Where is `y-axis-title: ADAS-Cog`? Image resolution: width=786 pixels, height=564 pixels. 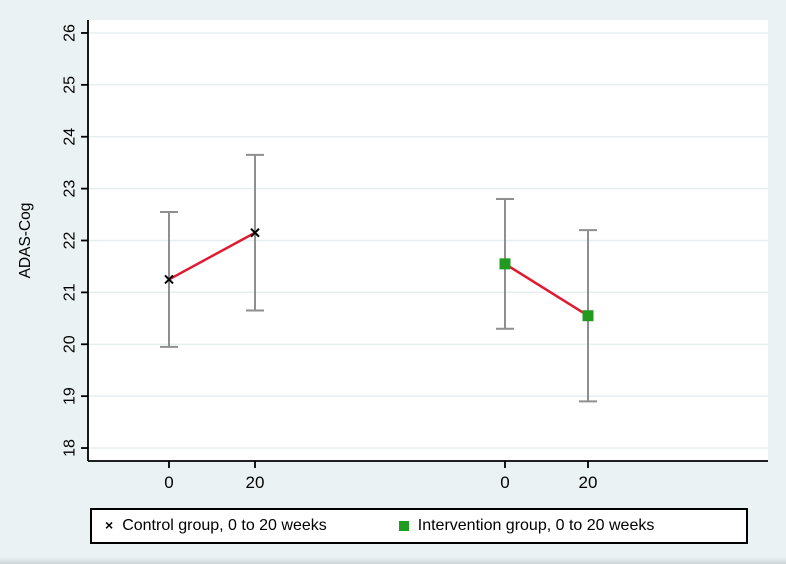
y-axis-title: ADAS-Cog is located at coordinates (25, 241).